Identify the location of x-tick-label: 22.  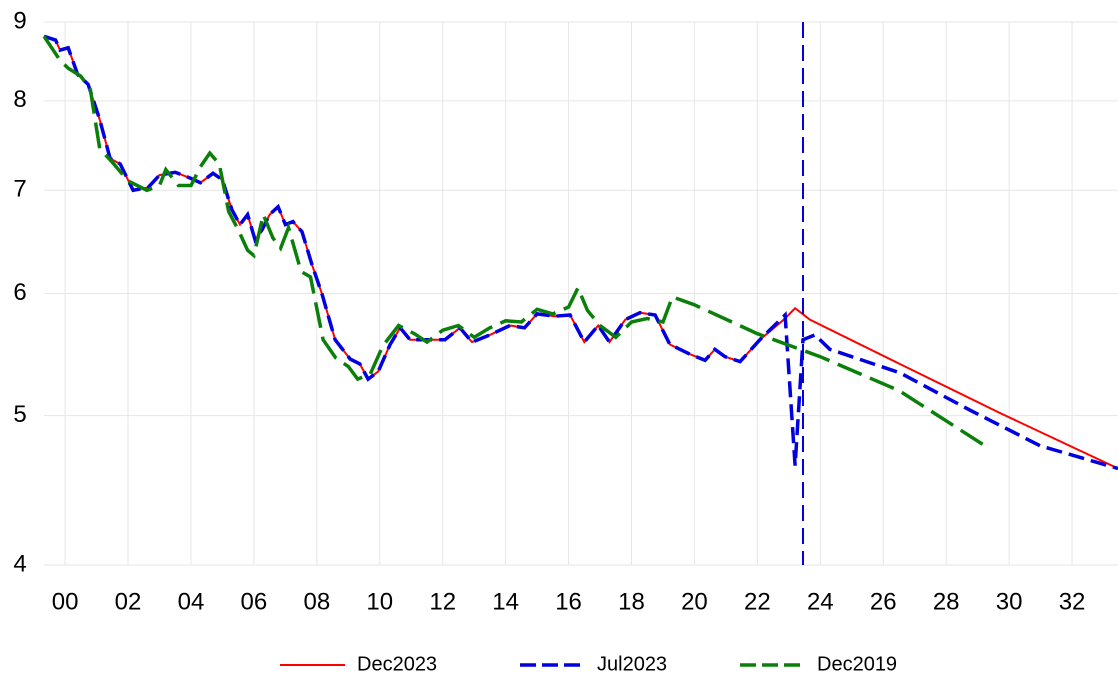
(757, 601).